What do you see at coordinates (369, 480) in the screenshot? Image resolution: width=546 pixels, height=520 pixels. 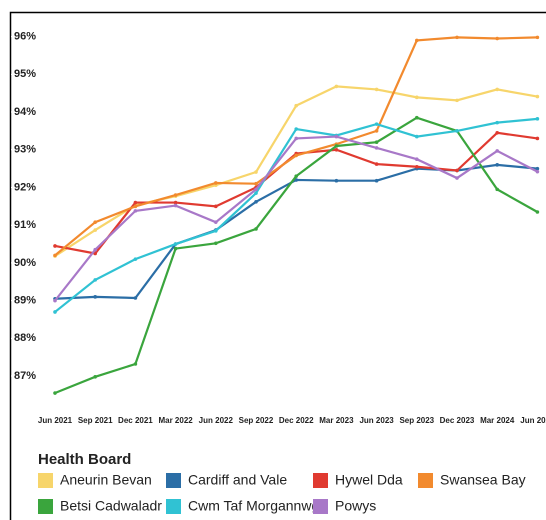 I see `legend-label: Hywel Dda` at bounding box center [369, 480].